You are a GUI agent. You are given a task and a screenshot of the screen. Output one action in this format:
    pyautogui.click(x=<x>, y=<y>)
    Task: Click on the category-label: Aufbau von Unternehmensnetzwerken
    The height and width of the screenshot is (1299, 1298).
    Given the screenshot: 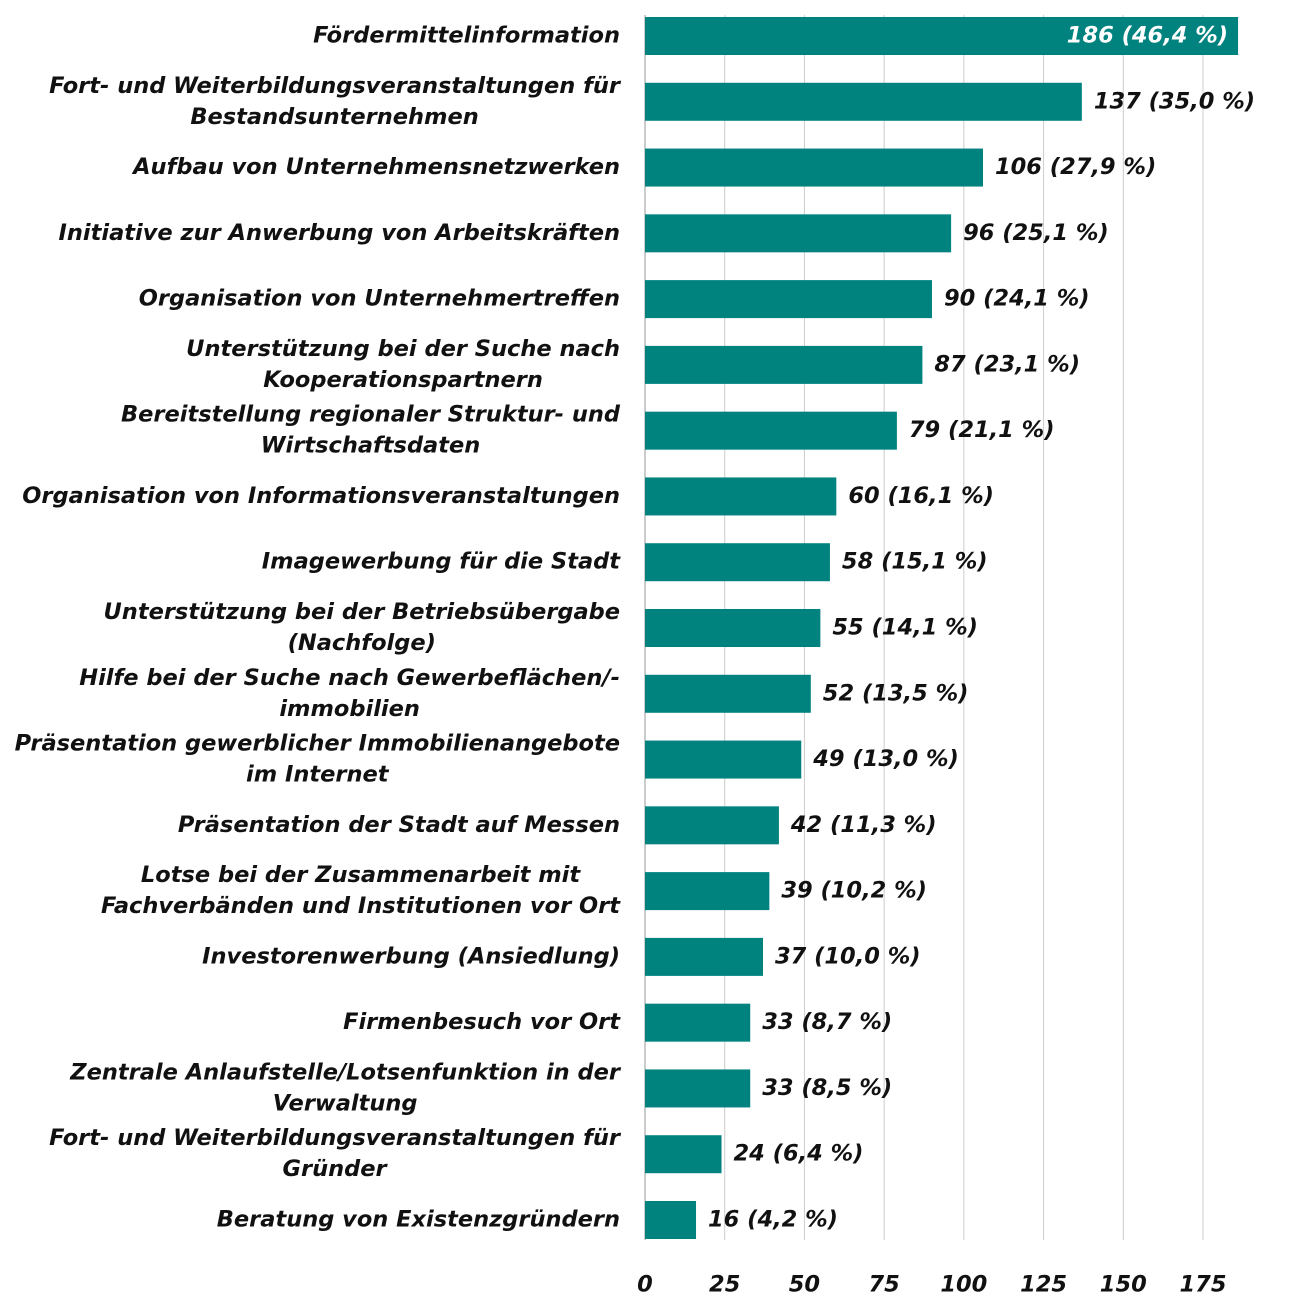 What is the action you would take?
    pyautogui.click(x=375, y=167)
    